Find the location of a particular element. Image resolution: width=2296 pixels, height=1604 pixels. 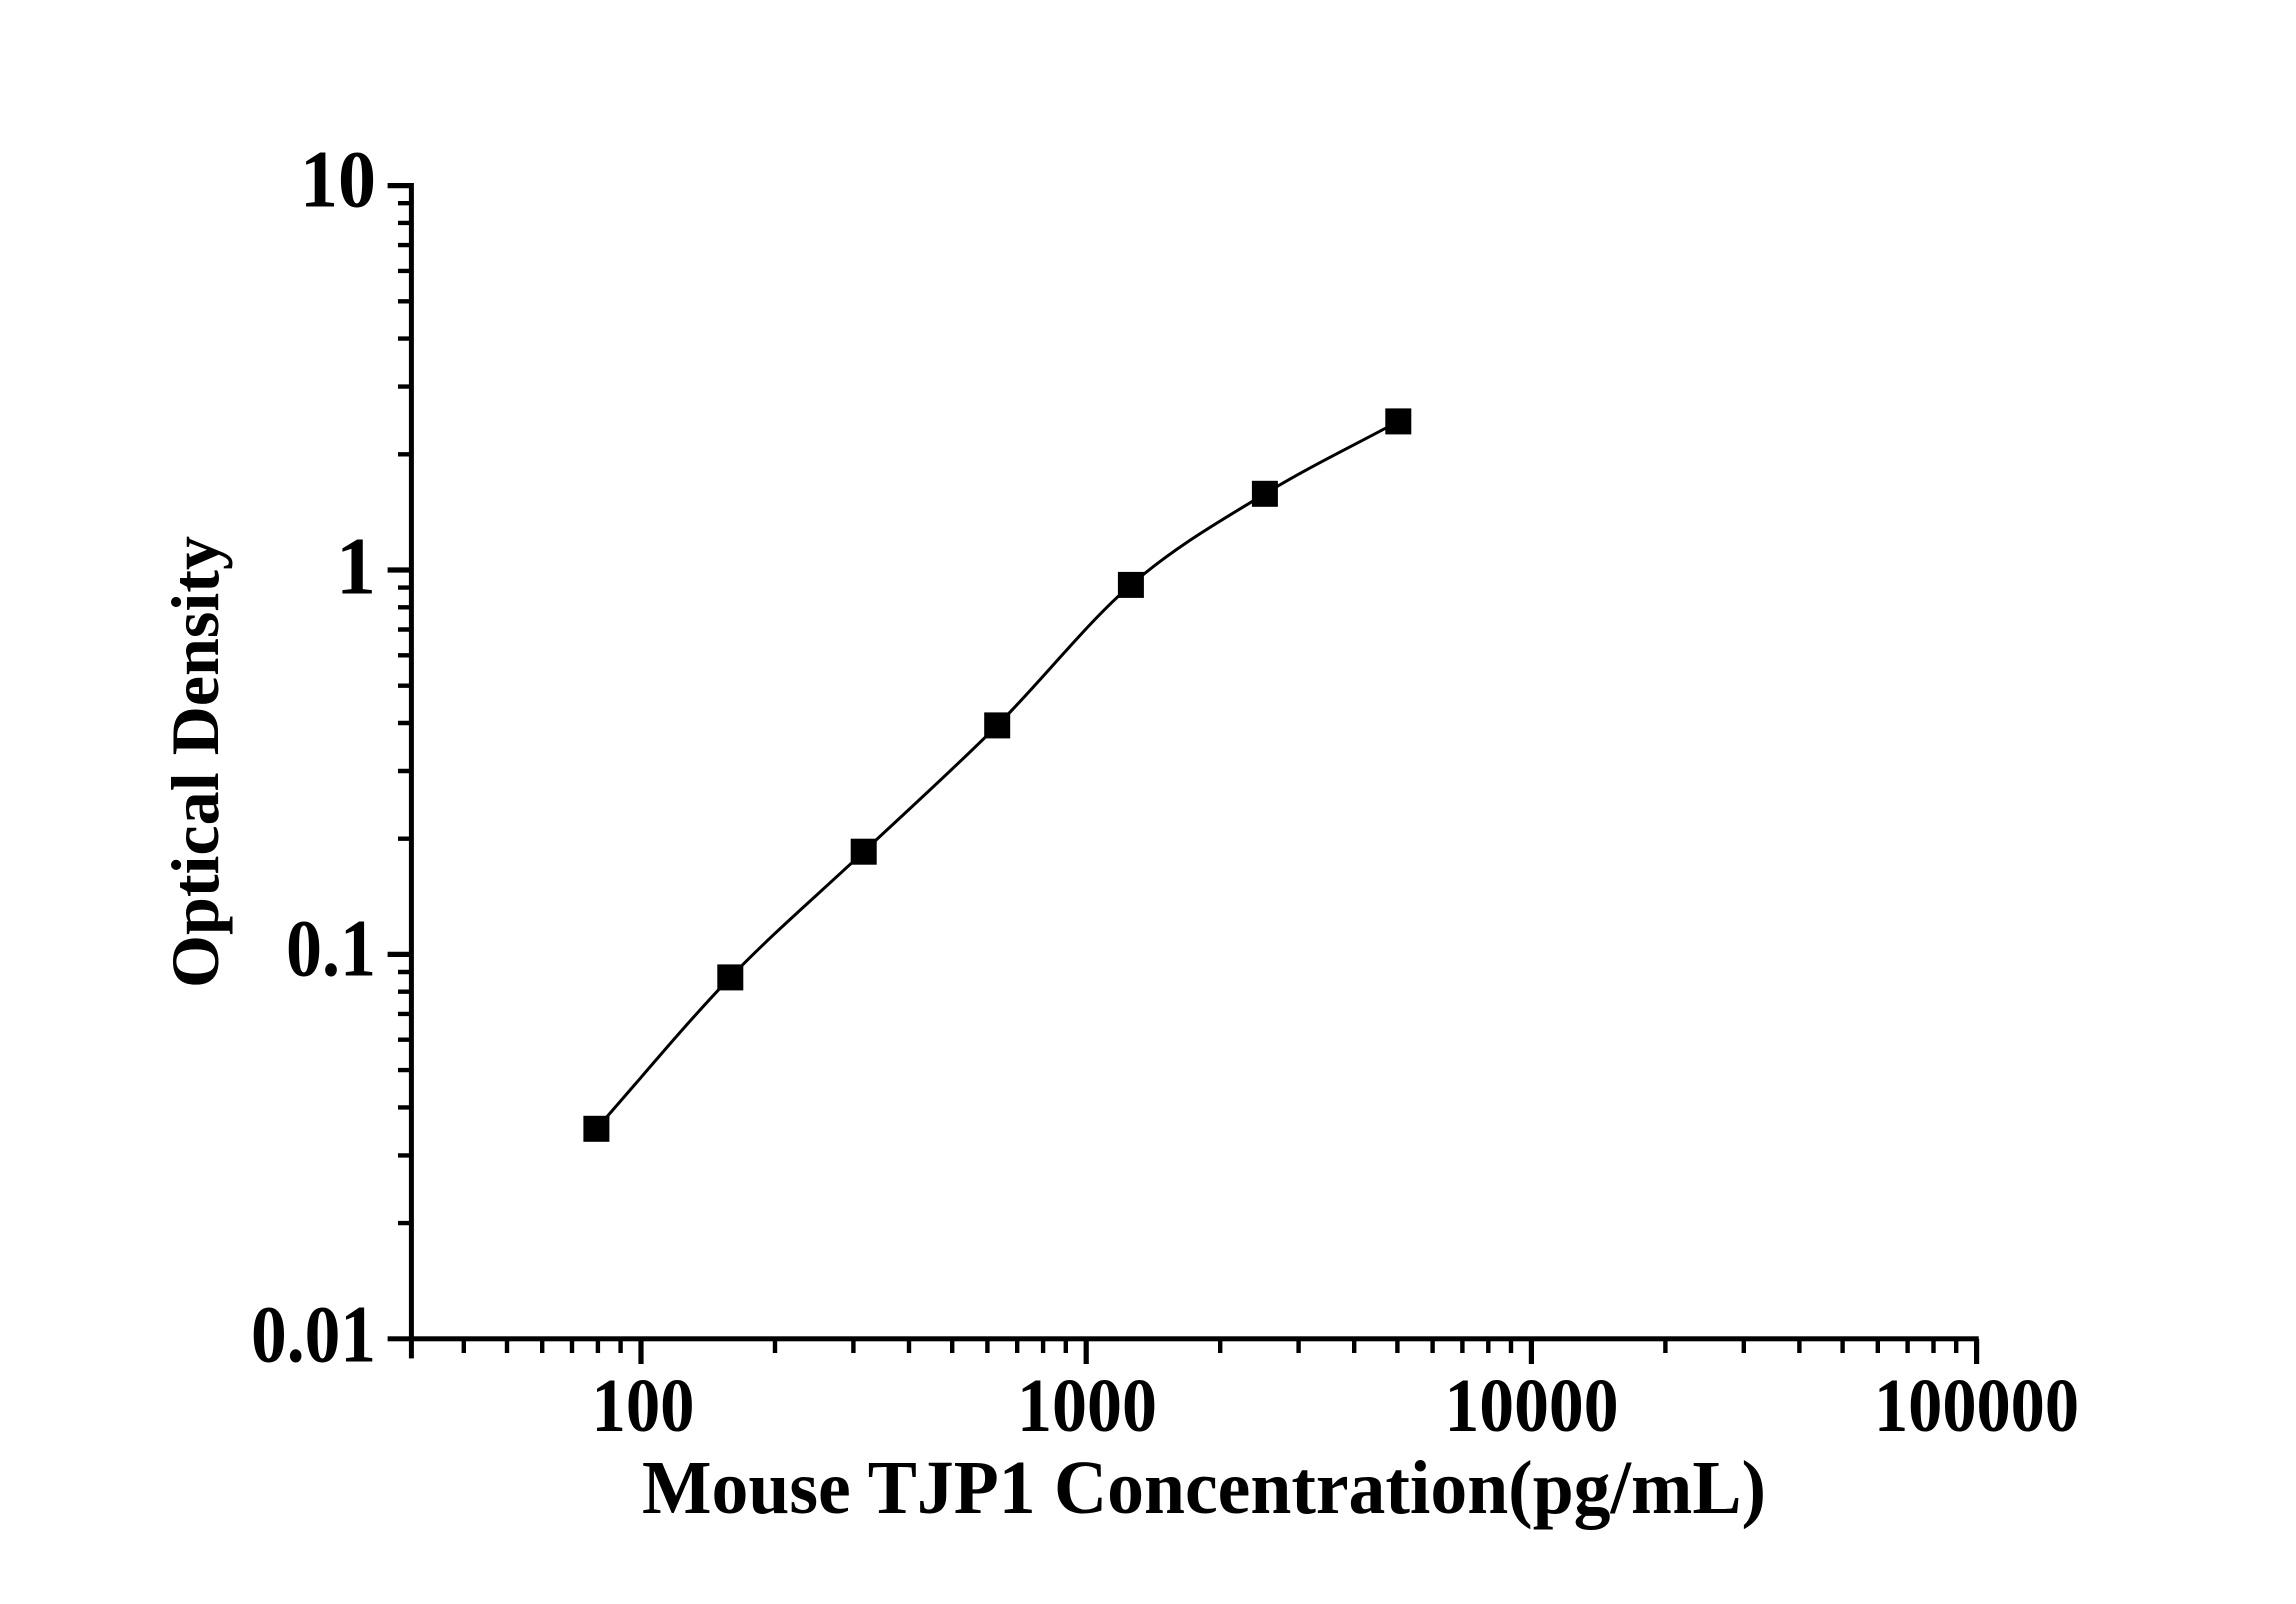

svg-text: 10 is located at coordinates (338, 179).